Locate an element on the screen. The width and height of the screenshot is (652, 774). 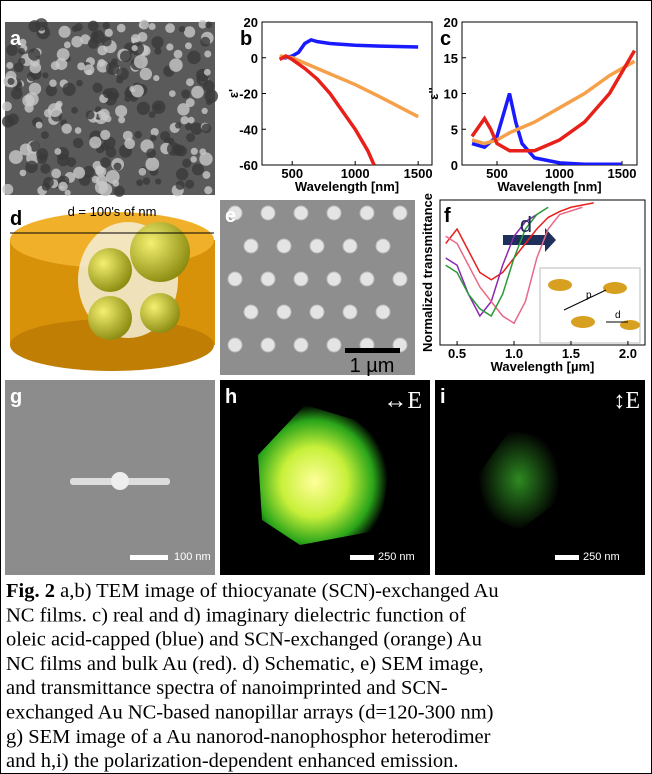
panel-label: g is located at coordinates (16, 397).